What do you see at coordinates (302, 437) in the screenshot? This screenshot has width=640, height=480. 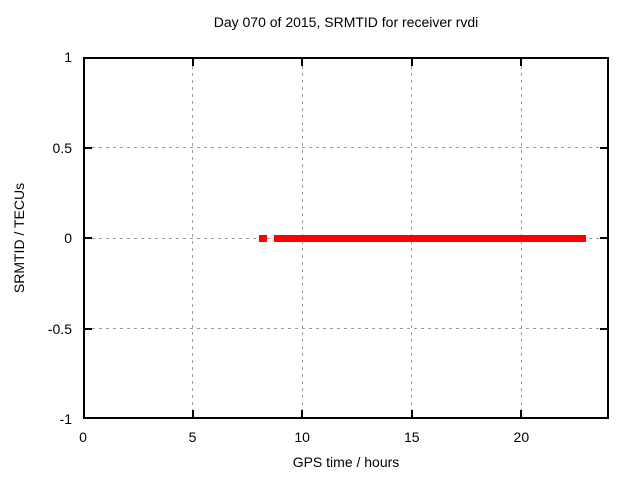 I see `x-tick-label: 10` at bounding box center [302, 437].